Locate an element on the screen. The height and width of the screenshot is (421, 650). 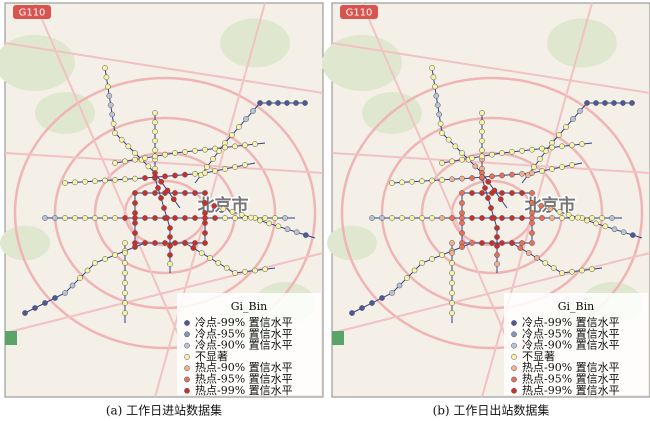
road is located at coordinates (490, 68).